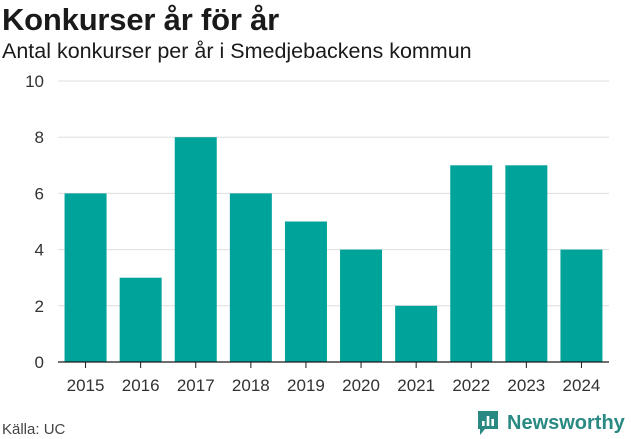 The image size is (631, 439). I want to click on y-tick-label: 6, so click(39, 193).